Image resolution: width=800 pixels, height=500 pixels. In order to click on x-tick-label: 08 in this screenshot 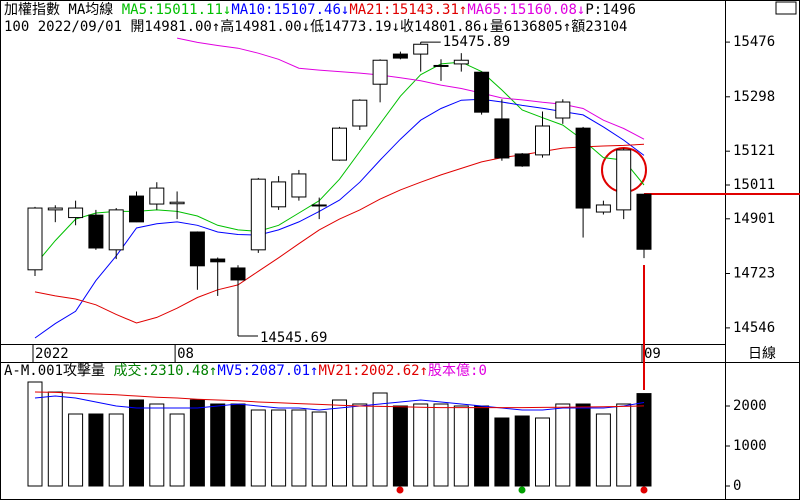, I will do `click(185, 354)`.